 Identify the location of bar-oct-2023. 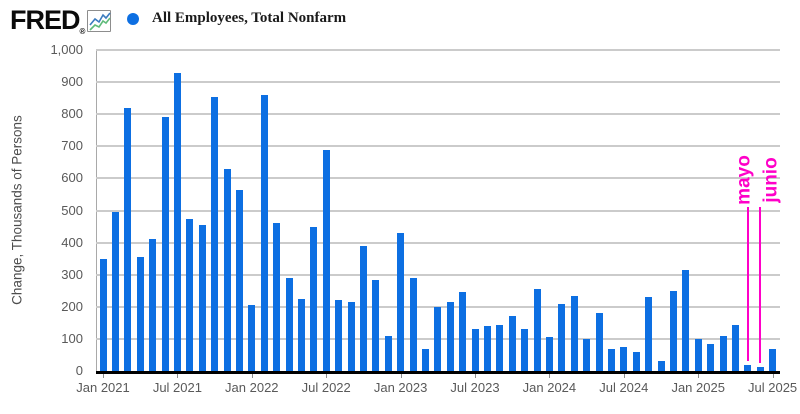
(512, 343).